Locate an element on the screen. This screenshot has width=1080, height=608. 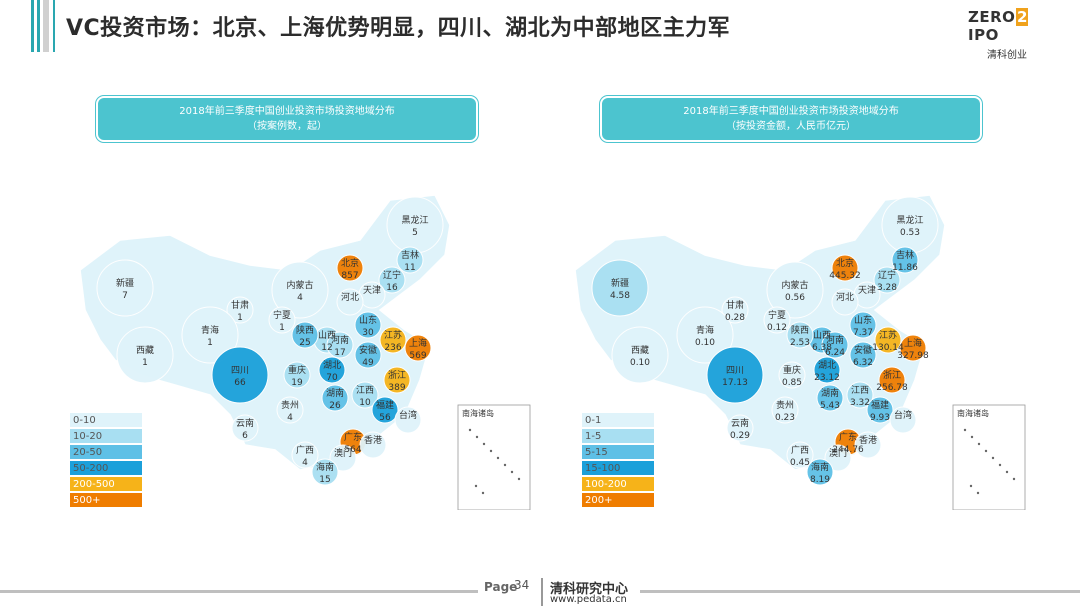
legend-swatch: 0-1 is located at coordinates (618, 420).